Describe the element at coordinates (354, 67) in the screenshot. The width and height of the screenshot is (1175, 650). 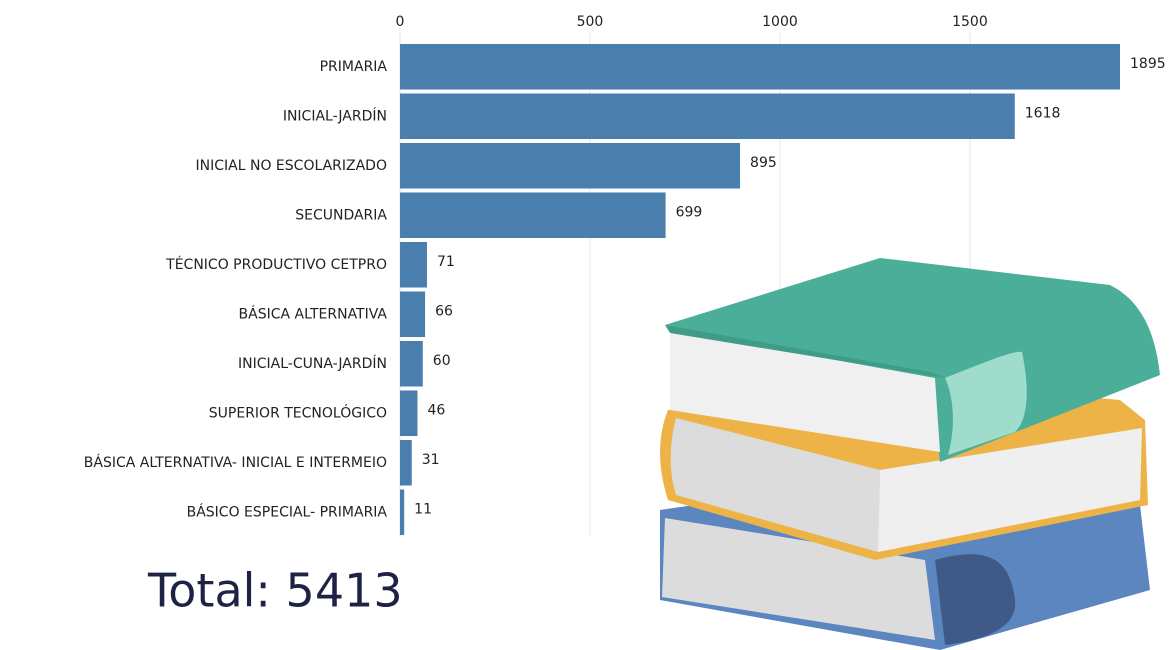
I see `y-tick-label: PRIMARIA` at that location.